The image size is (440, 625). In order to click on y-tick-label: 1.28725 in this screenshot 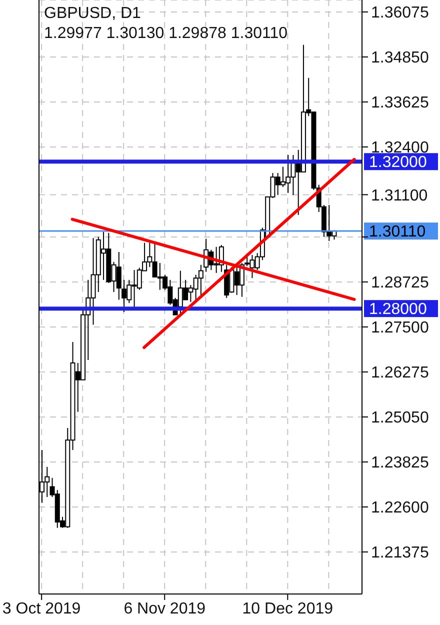, I will do `click(400, 283)`.